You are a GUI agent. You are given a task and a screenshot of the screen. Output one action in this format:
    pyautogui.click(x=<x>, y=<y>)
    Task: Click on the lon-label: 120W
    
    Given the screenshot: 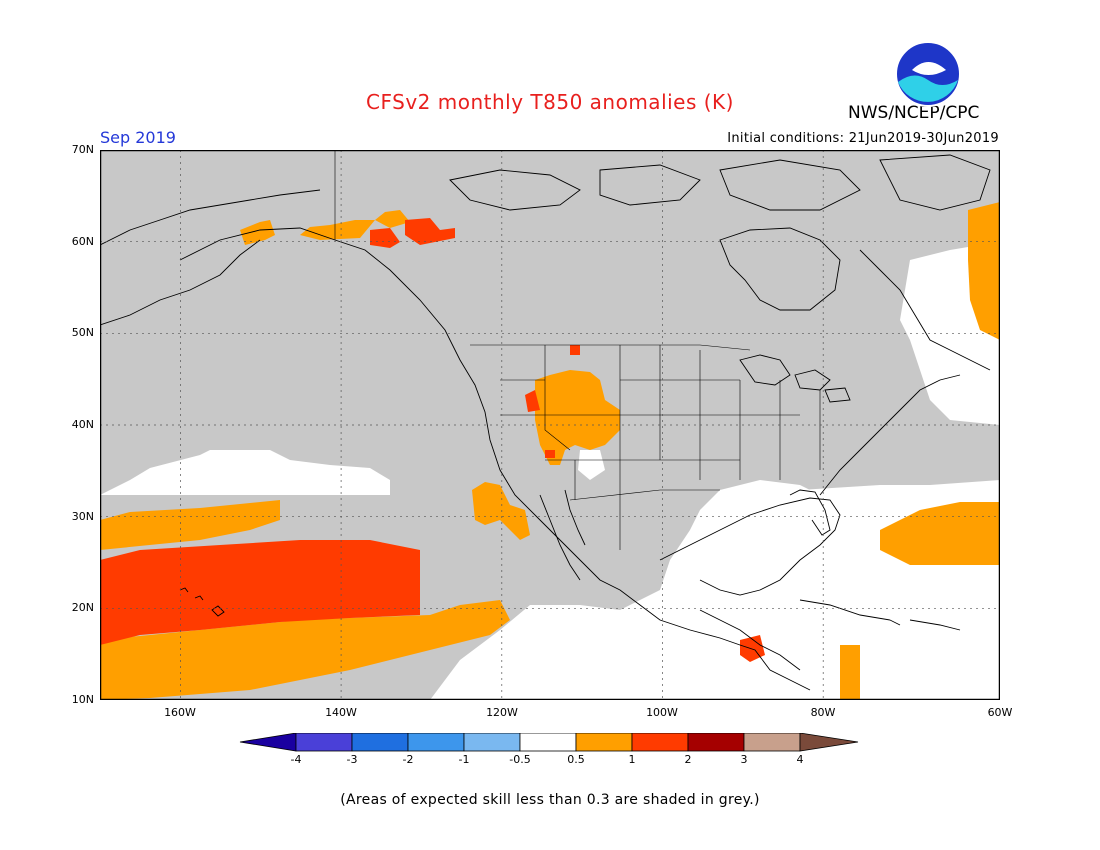 What is the action you would take?
    pyautogui.click(x=502, y=712)
    